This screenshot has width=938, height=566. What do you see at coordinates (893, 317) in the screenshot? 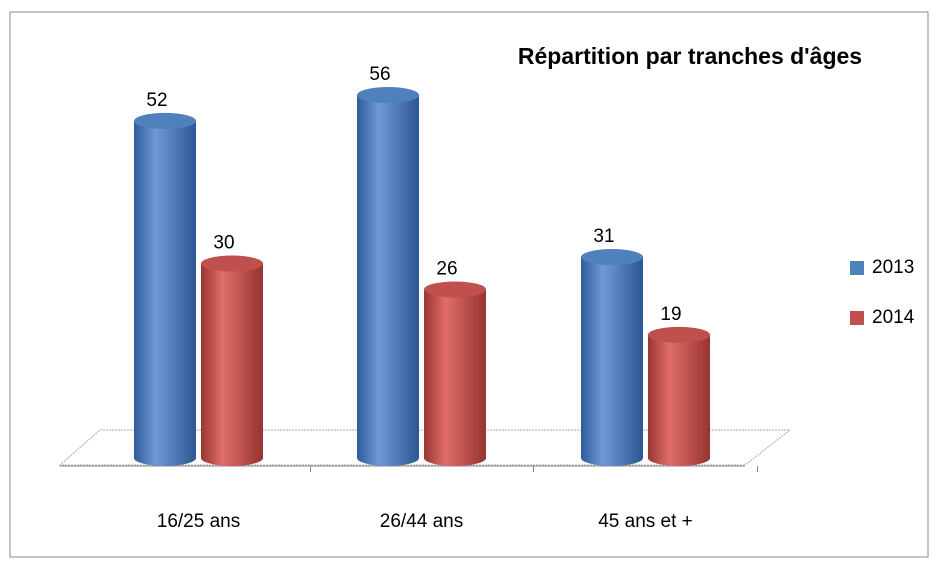
I see `legend-label: 2014` at bounding box center [893, 317].